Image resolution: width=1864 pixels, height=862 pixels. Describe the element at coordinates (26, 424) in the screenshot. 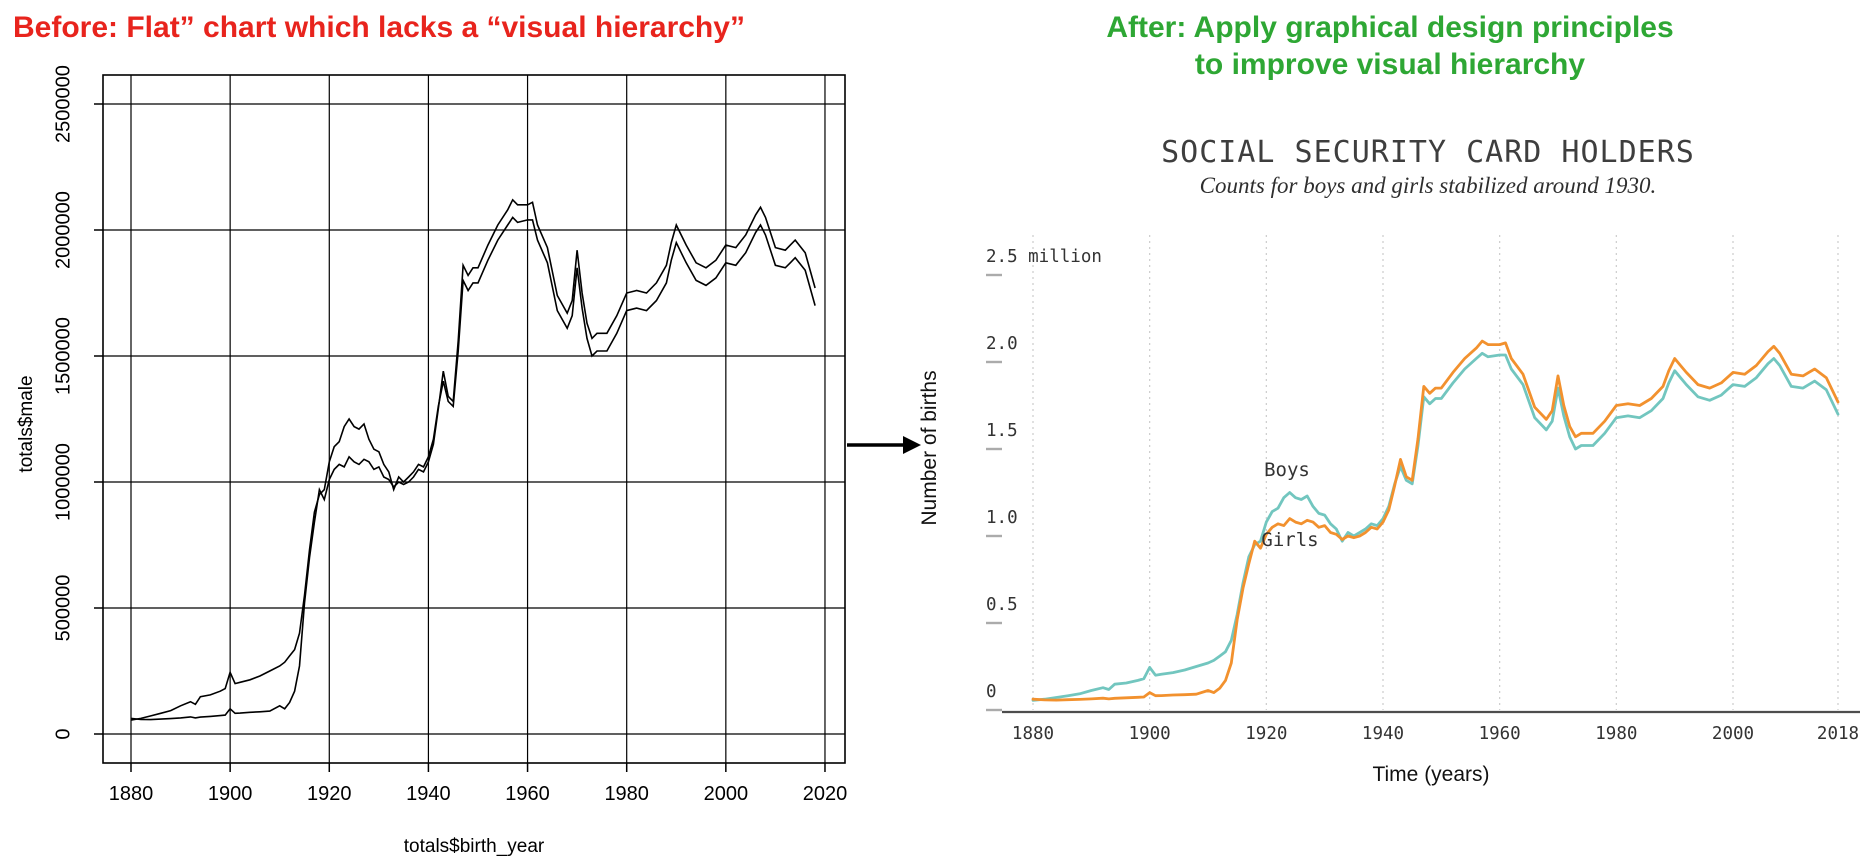

I see `left-y-axis-label: totals$male` at that location.